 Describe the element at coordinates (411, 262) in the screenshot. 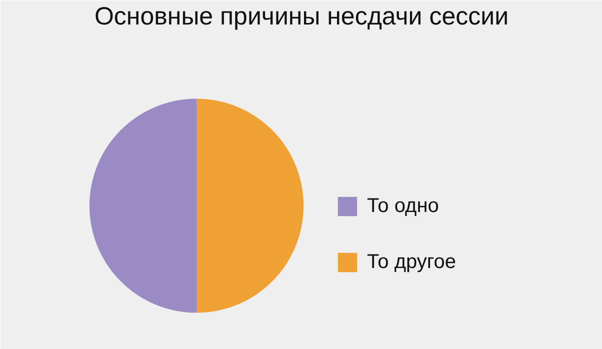

I see `legend-label: То другое` at that location.